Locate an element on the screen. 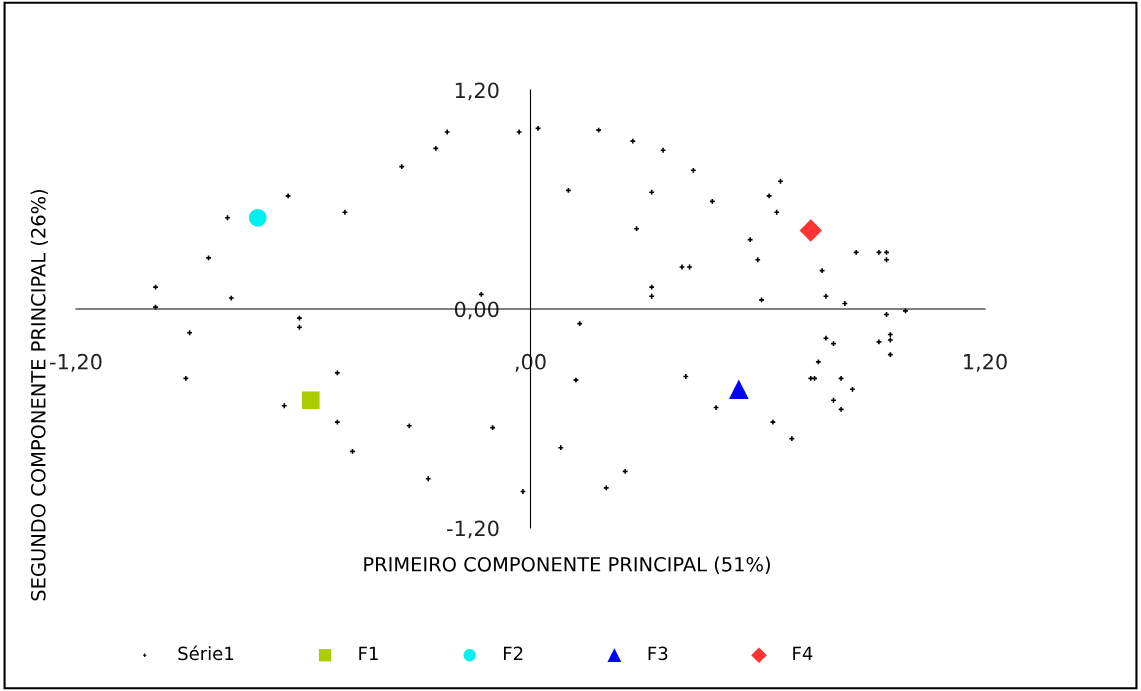 This screenshot has width=1141, height=691. legend-label: F3 is located at coordinates (658, 653).